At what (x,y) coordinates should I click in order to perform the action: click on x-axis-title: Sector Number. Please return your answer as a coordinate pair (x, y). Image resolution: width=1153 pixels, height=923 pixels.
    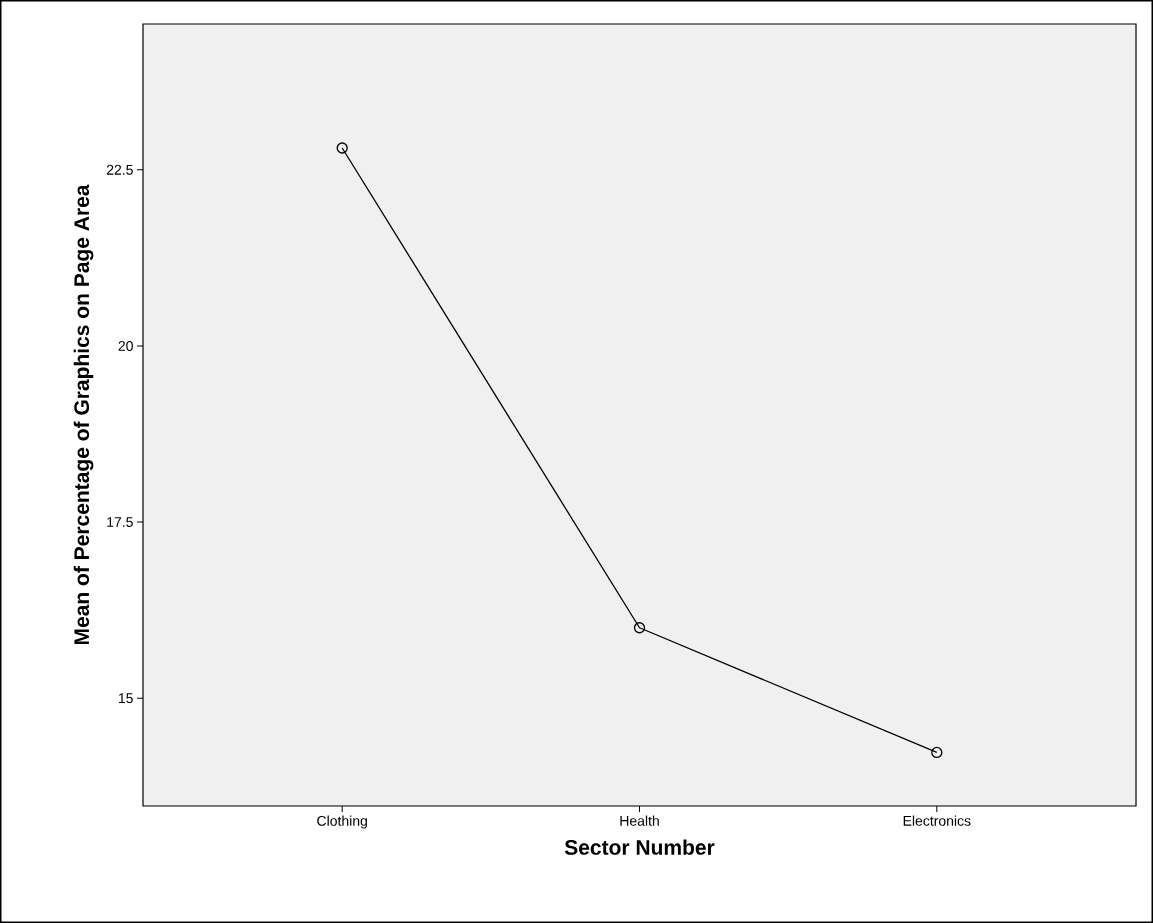
    Looking at the image, I should click on (639, 847).